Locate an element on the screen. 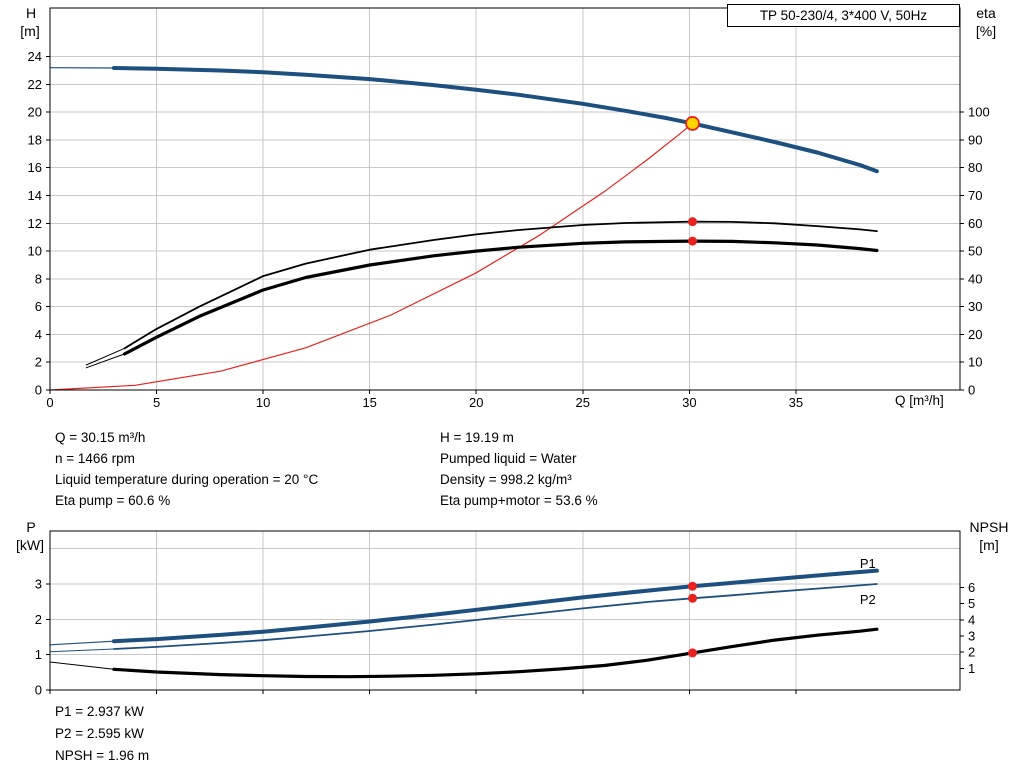 The width and height of the screenshot is (1024, 781). y-right-tick-label: 10 is located at coordinates (975, 362).